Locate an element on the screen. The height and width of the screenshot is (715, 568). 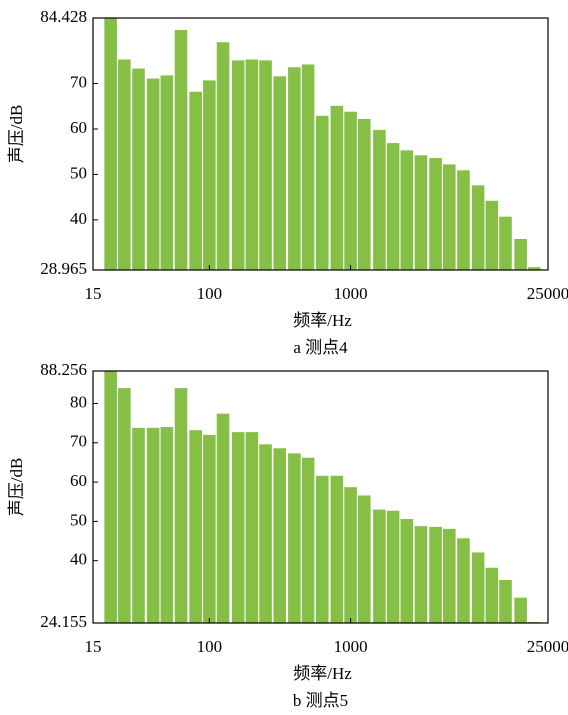
y-tick-label: 80 is located at coordinates (78, 401).